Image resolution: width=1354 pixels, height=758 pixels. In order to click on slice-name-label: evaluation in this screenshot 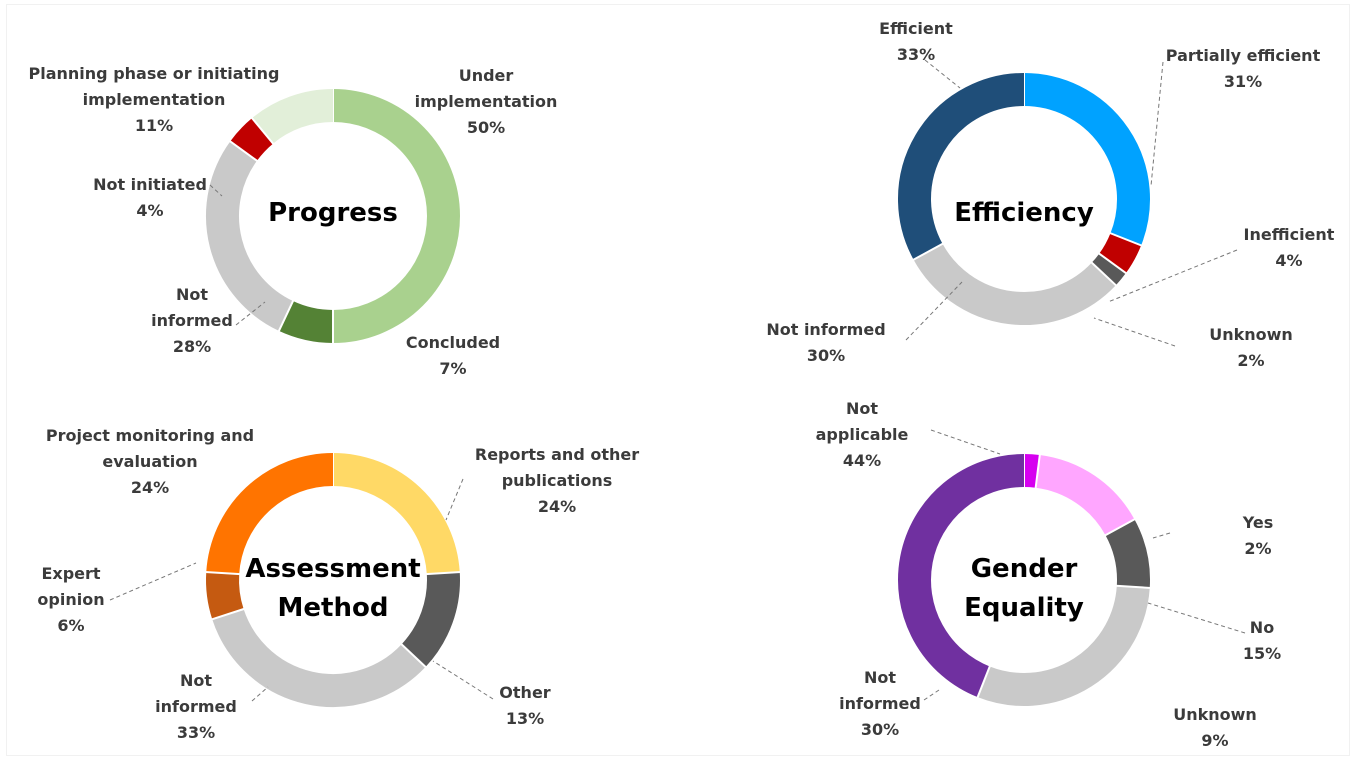, I will do `click(149, 461)`.